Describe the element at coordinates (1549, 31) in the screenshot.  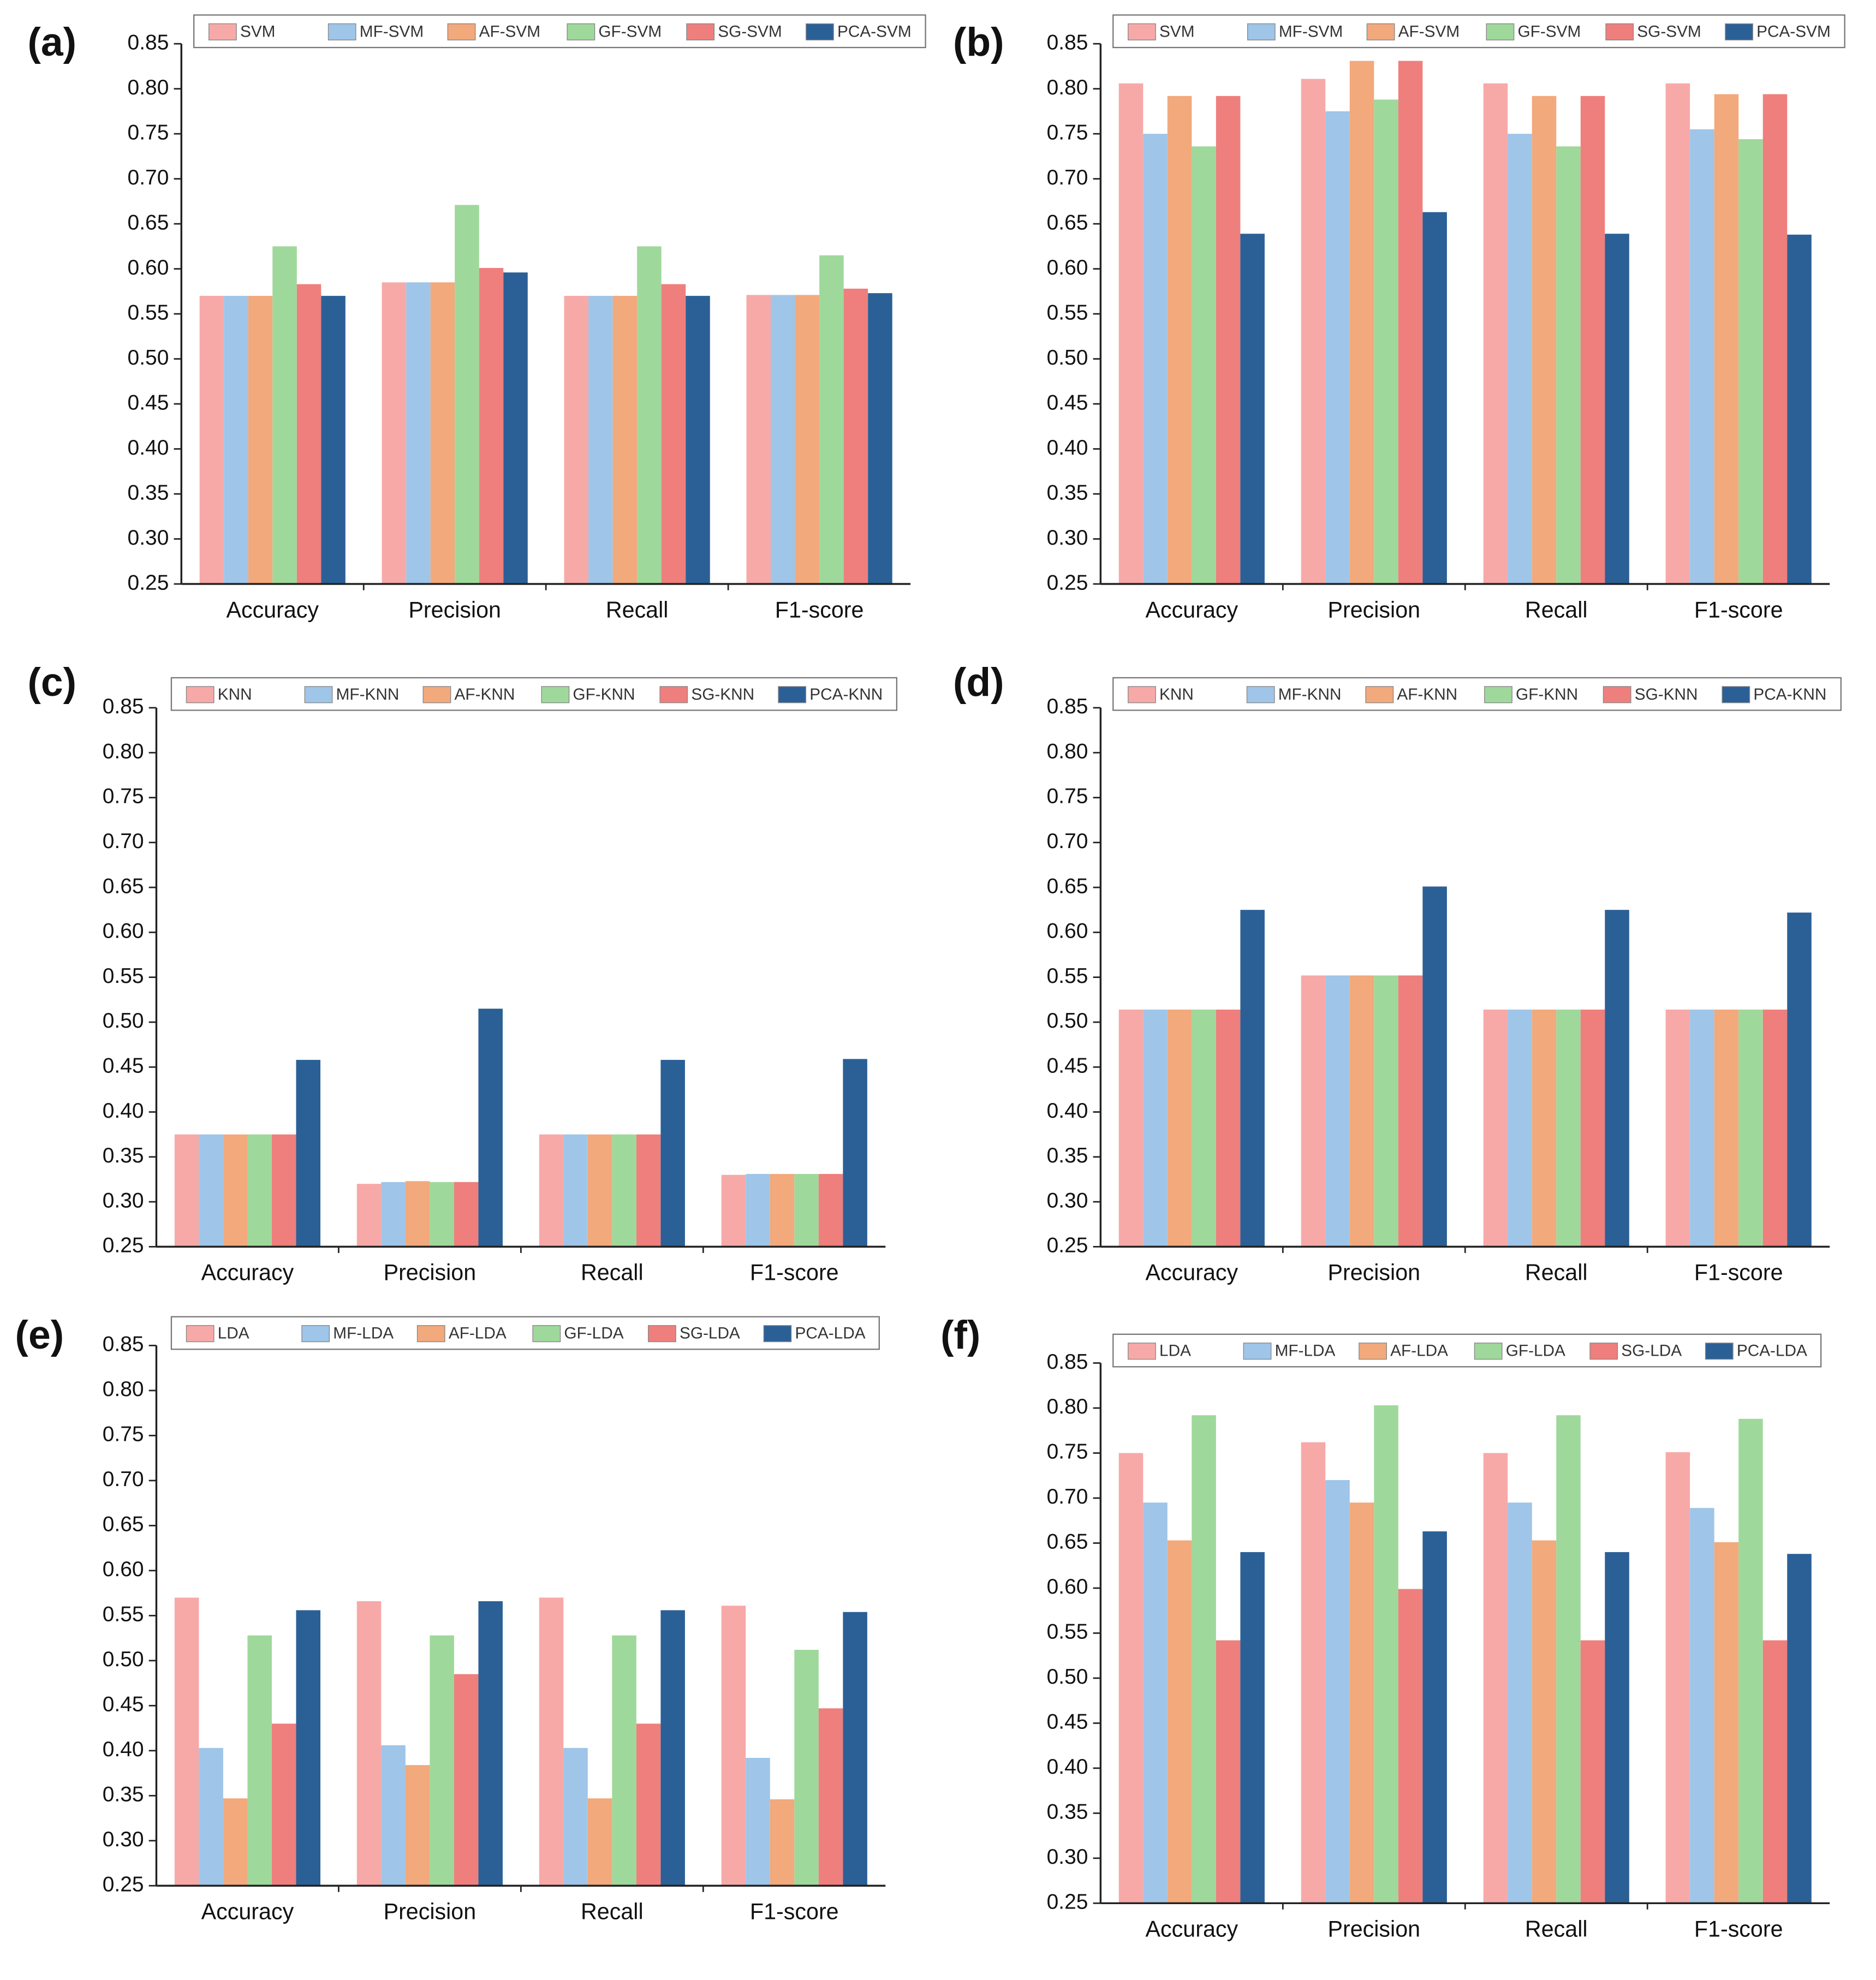
I see `legend-label: GF-SVM` at that location.